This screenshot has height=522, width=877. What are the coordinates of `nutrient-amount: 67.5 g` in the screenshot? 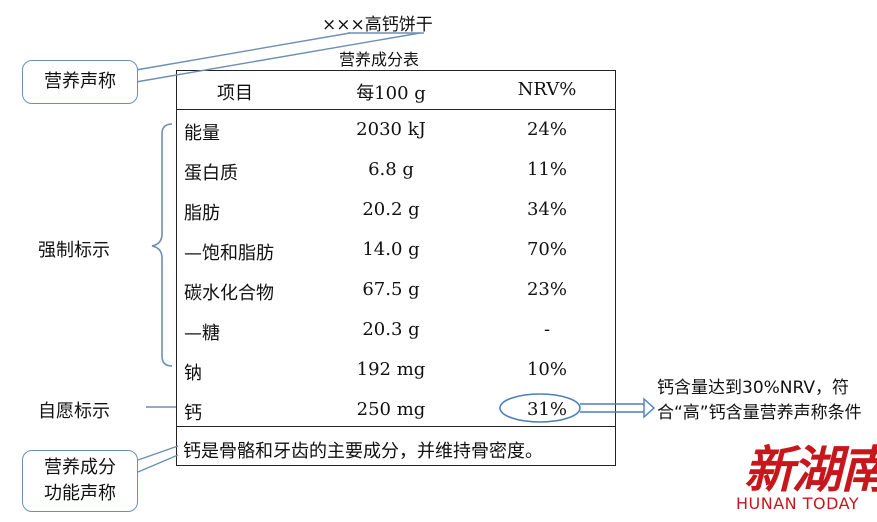 It's located at (391, 289).